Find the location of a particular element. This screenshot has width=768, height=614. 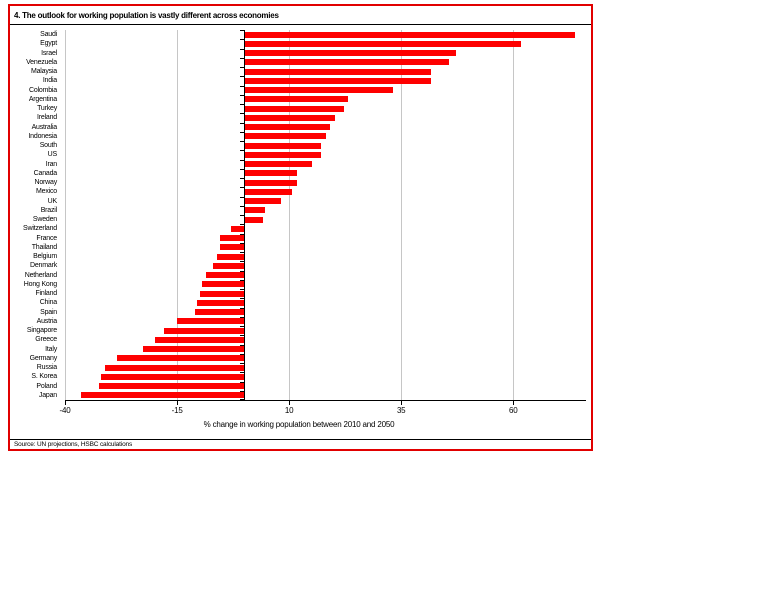

x-tick-label-35: 35 is located at coordinates (401, 410).